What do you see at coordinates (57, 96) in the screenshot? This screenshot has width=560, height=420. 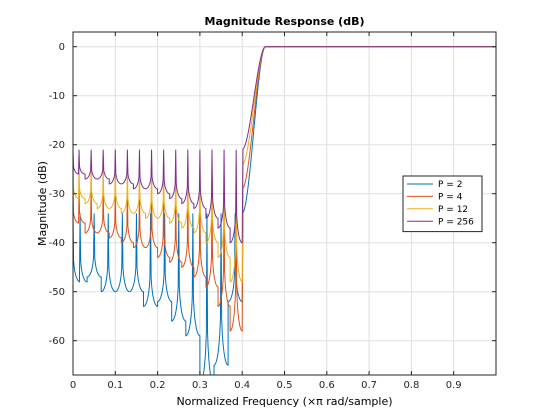 I see `y-tick-label: -10` at bounding box center [57, 96].